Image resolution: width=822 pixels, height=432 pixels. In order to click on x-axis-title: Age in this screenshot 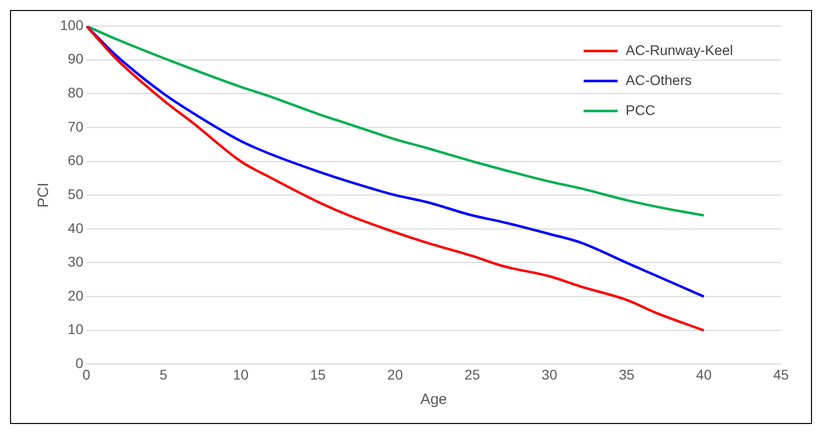, I will do `click(434, 399)`.